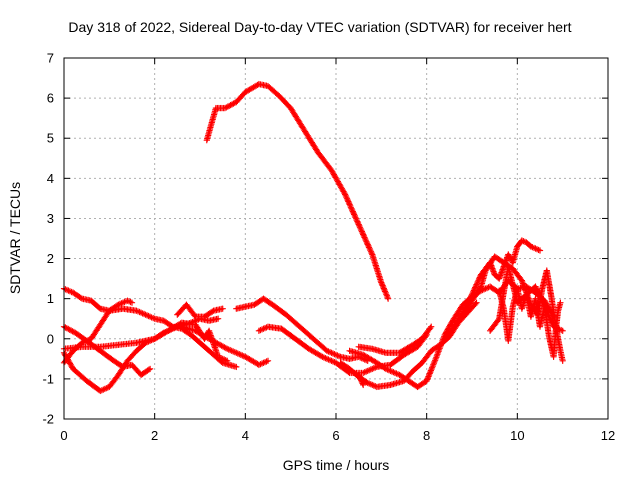 The height and width of the screenshot is (480, 640). What do you see at coordinates (50, 138) in the screenshot?
I see `y-tick-label: 5` at bounding box center [50, 138].